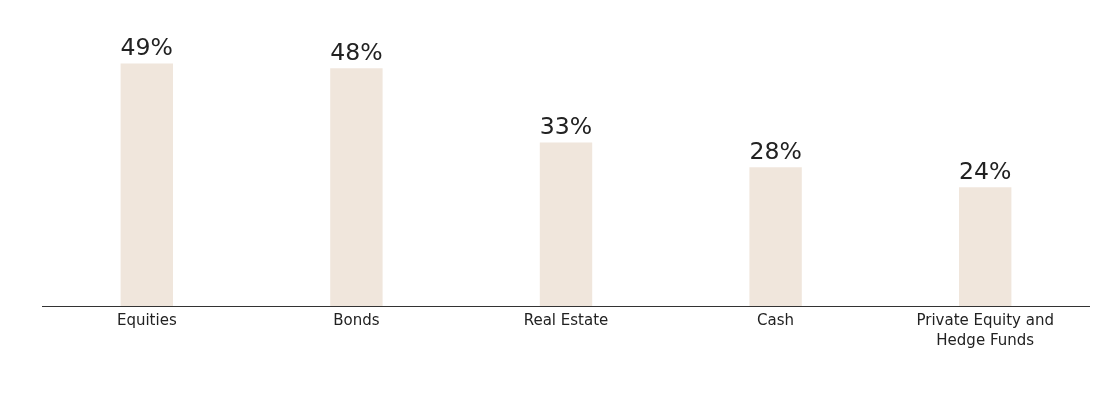 The width and height of the screenshot is (1109, 402). What do you see at coordinates (356, 51) in the screenshot?
I see `data-label: 48%` at bounding box center [356, 51].